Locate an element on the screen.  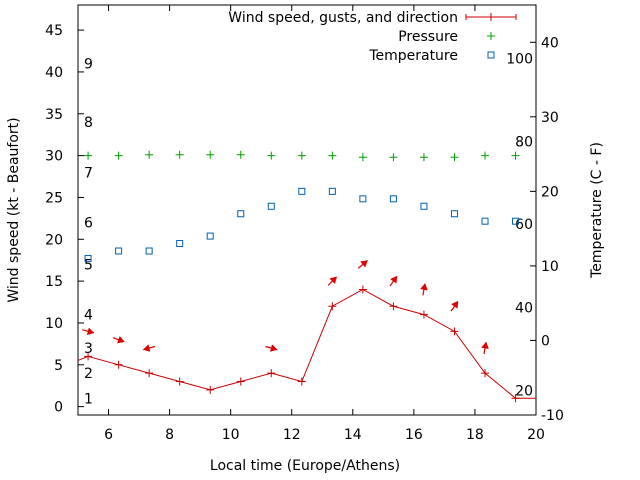
legend-marker-pressure is located at coordinates (491, 36).